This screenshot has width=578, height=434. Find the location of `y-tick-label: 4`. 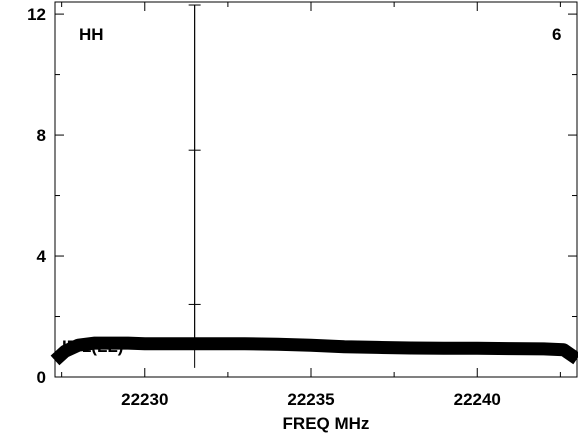

y-tick-label: 4 is located at coordinates (42, 256).